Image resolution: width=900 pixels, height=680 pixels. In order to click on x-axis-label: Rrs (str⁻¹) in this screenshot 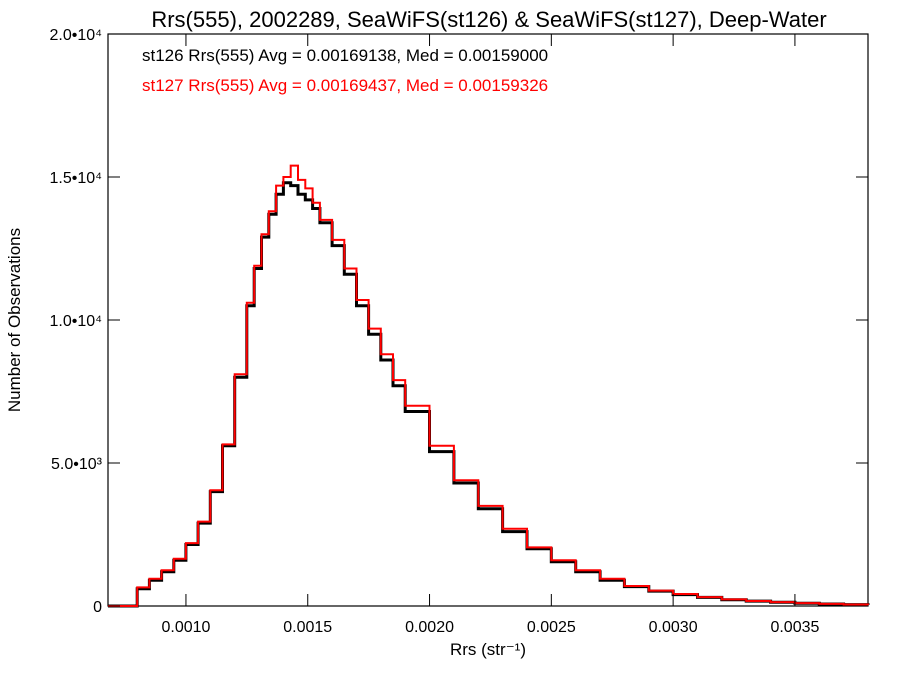, I will do `click(488, 649)`.